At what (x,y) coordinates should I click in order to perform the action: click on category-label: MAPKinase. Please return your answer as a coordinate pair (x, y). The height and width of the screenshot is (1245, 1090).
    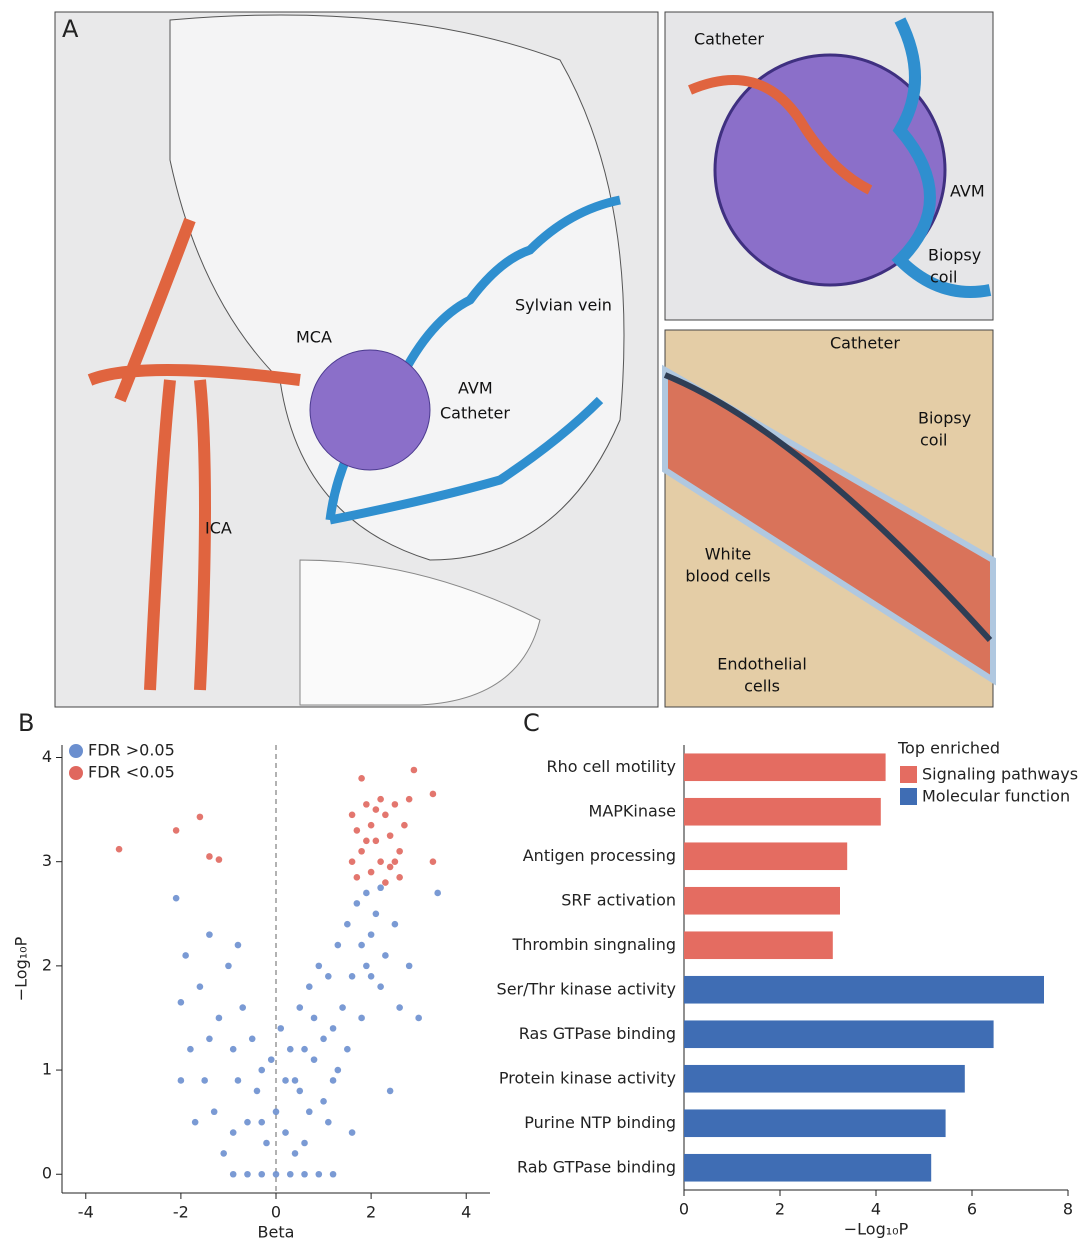
    Looking at the image, I should click on (632, 810).